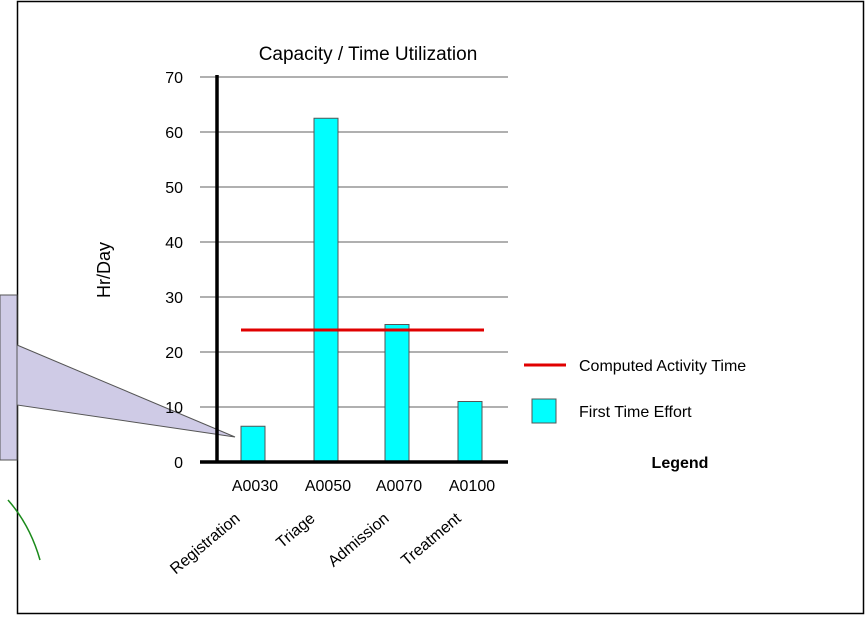 This screenshot has width=866, height=620. Describe the element at coordinates (174, 271) in the screenshot. I see `y-tick-labels: 0 10 20 30 40 50 60 70` at that location.